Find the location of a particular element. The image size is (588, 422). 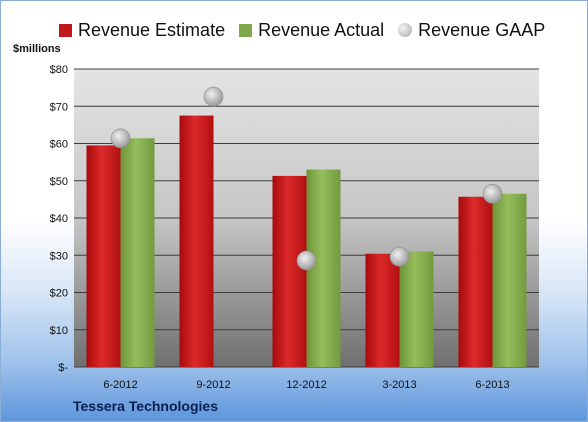

x-tick-label: 6-2013 is located at coordinates (492, 385).